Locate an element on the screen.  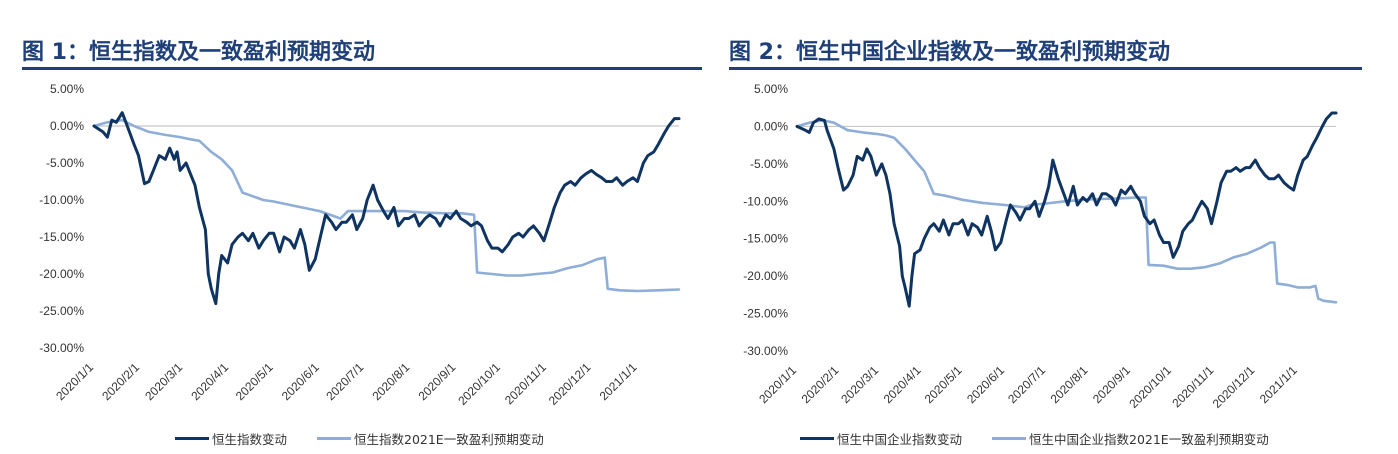
x-tick-label: 2020/2/1 is located at coordinates (820, 384).